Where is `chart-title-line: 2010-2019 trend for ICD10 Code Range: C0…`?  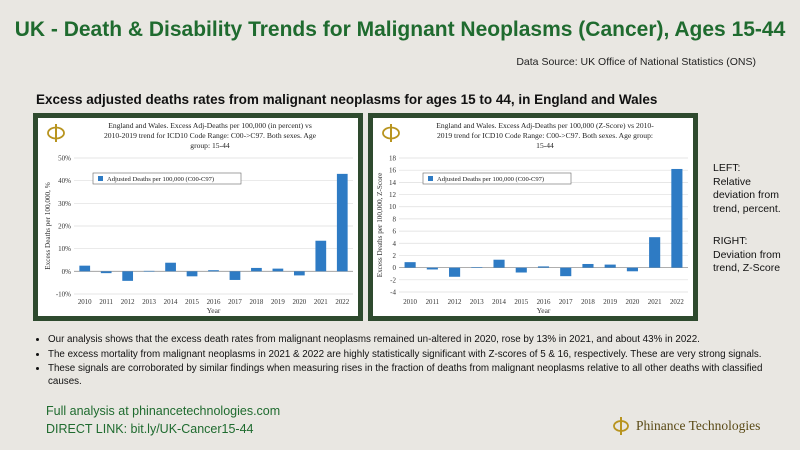 chart-title-line: 2010-2019 trend for ICD10 Code Range: C0… is located at coordinates (210, 135).